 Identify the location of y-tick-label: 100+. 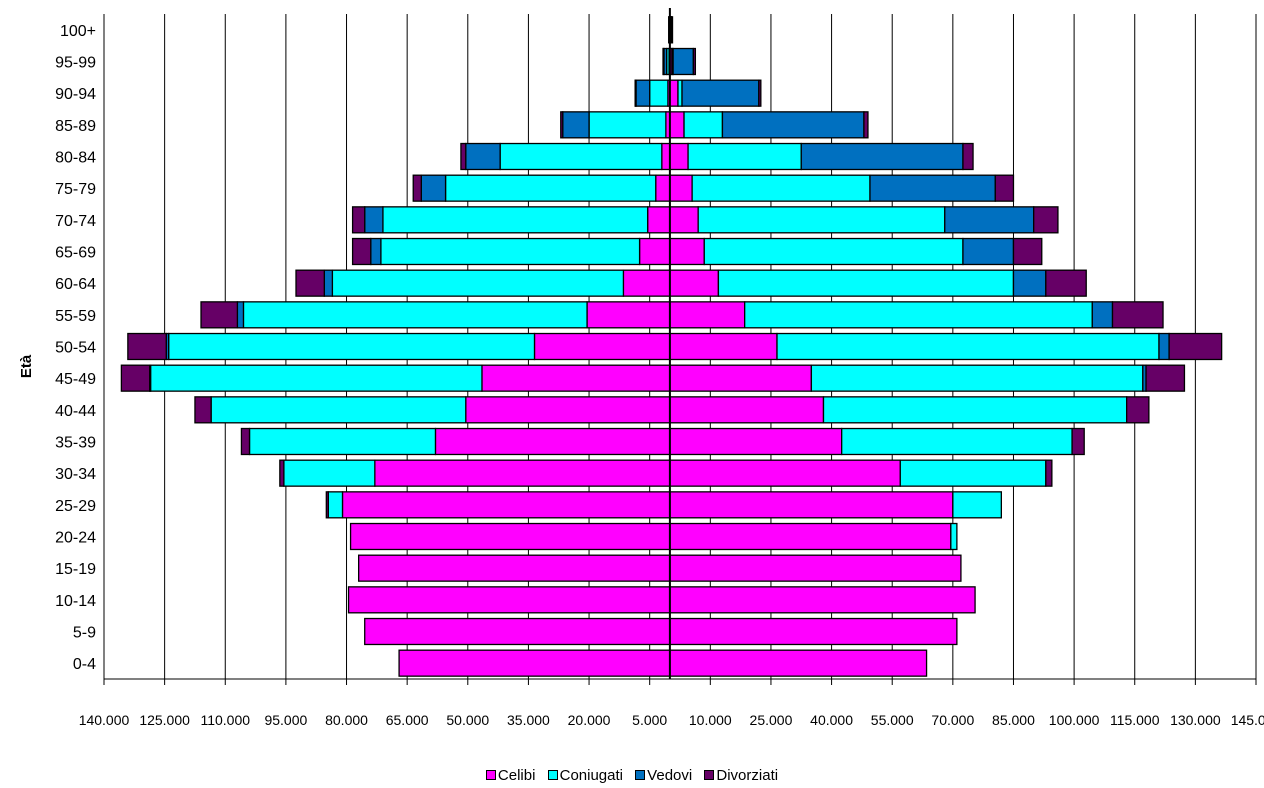
(78, 31).